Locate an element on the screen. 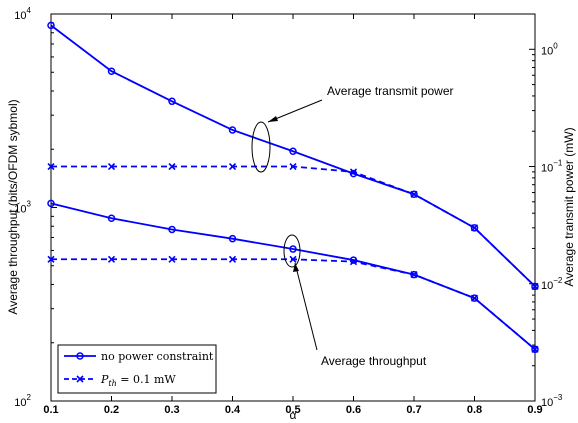  y2-tick-label-exponent: −1 is located at coordinates (558, 163).